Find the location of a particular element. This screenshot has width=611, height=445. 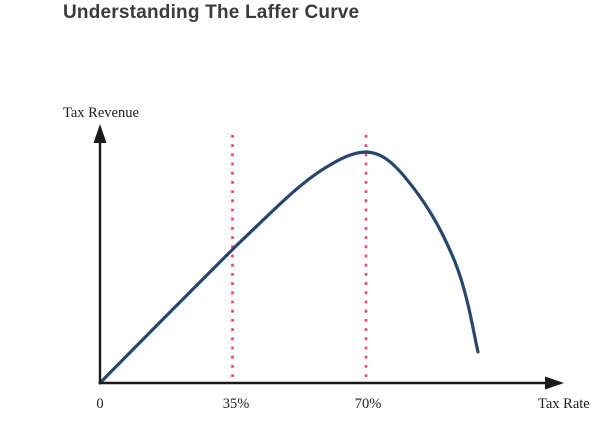

tick-label-0: 0 is located at coordinates (99, 404).